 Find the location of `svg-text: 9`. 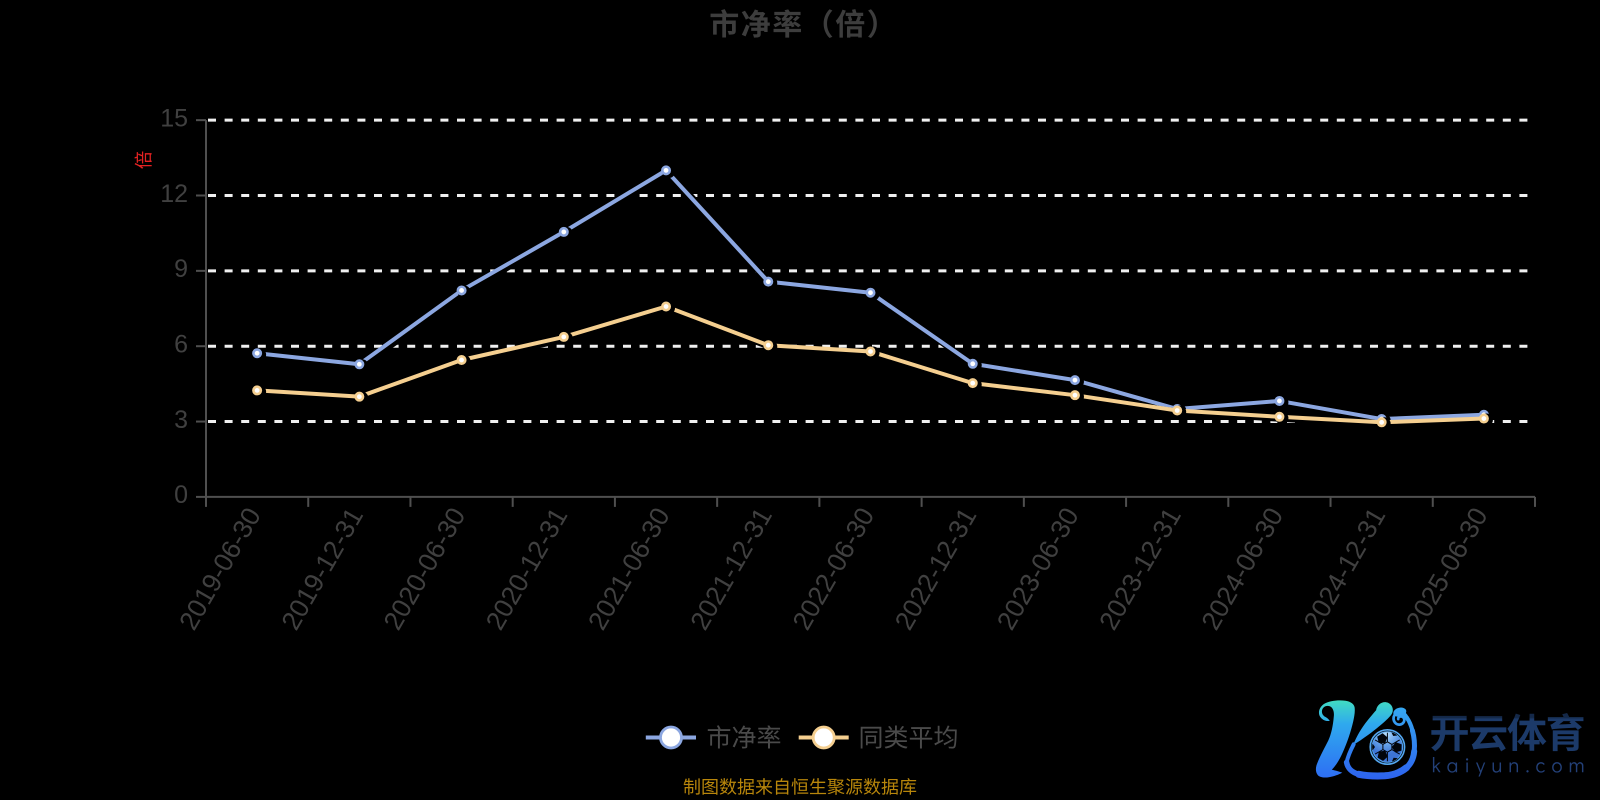

svg-text: 9 is located at coordinates (181, 269).